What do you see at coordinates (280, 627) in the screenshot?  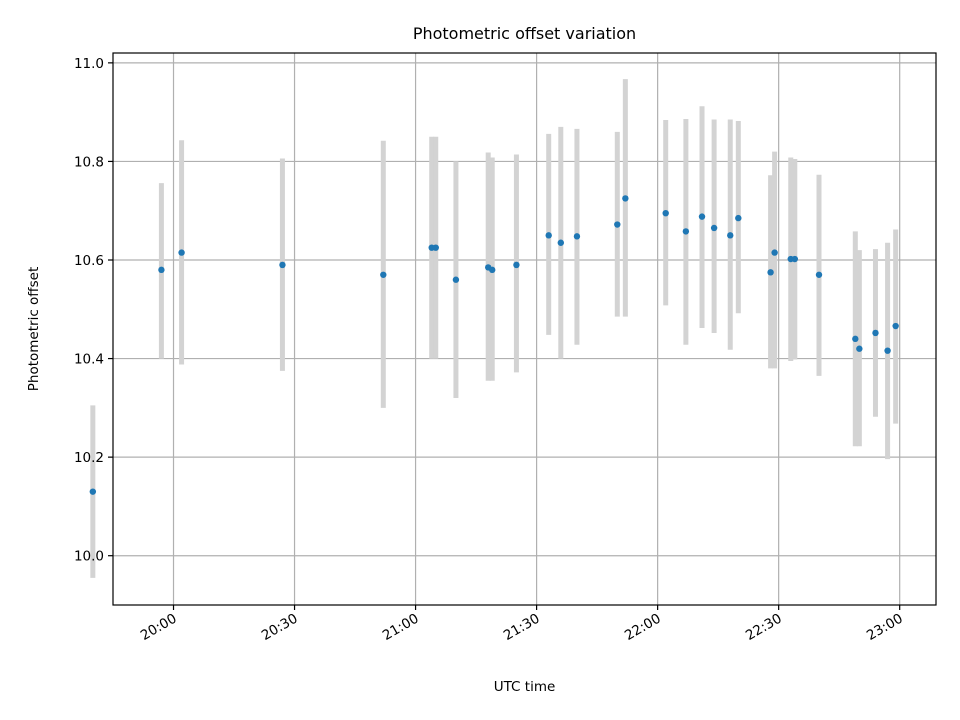 I see `x-tick-label: 20:30` at bounding box center [280, 627].